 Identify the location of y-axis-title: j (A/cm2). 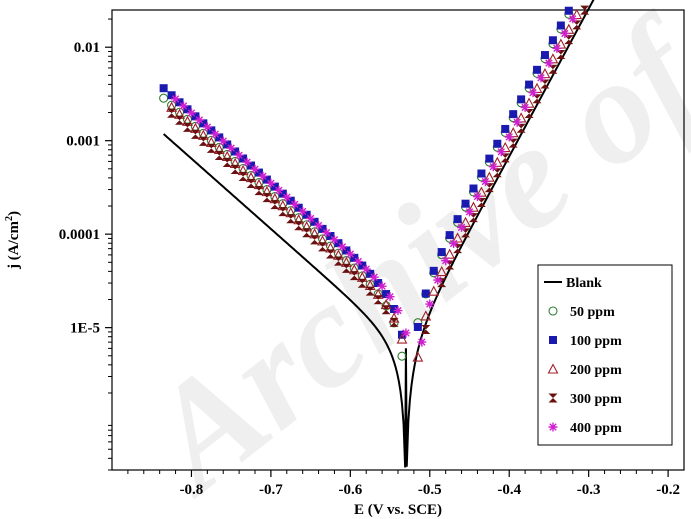
(13, 240).